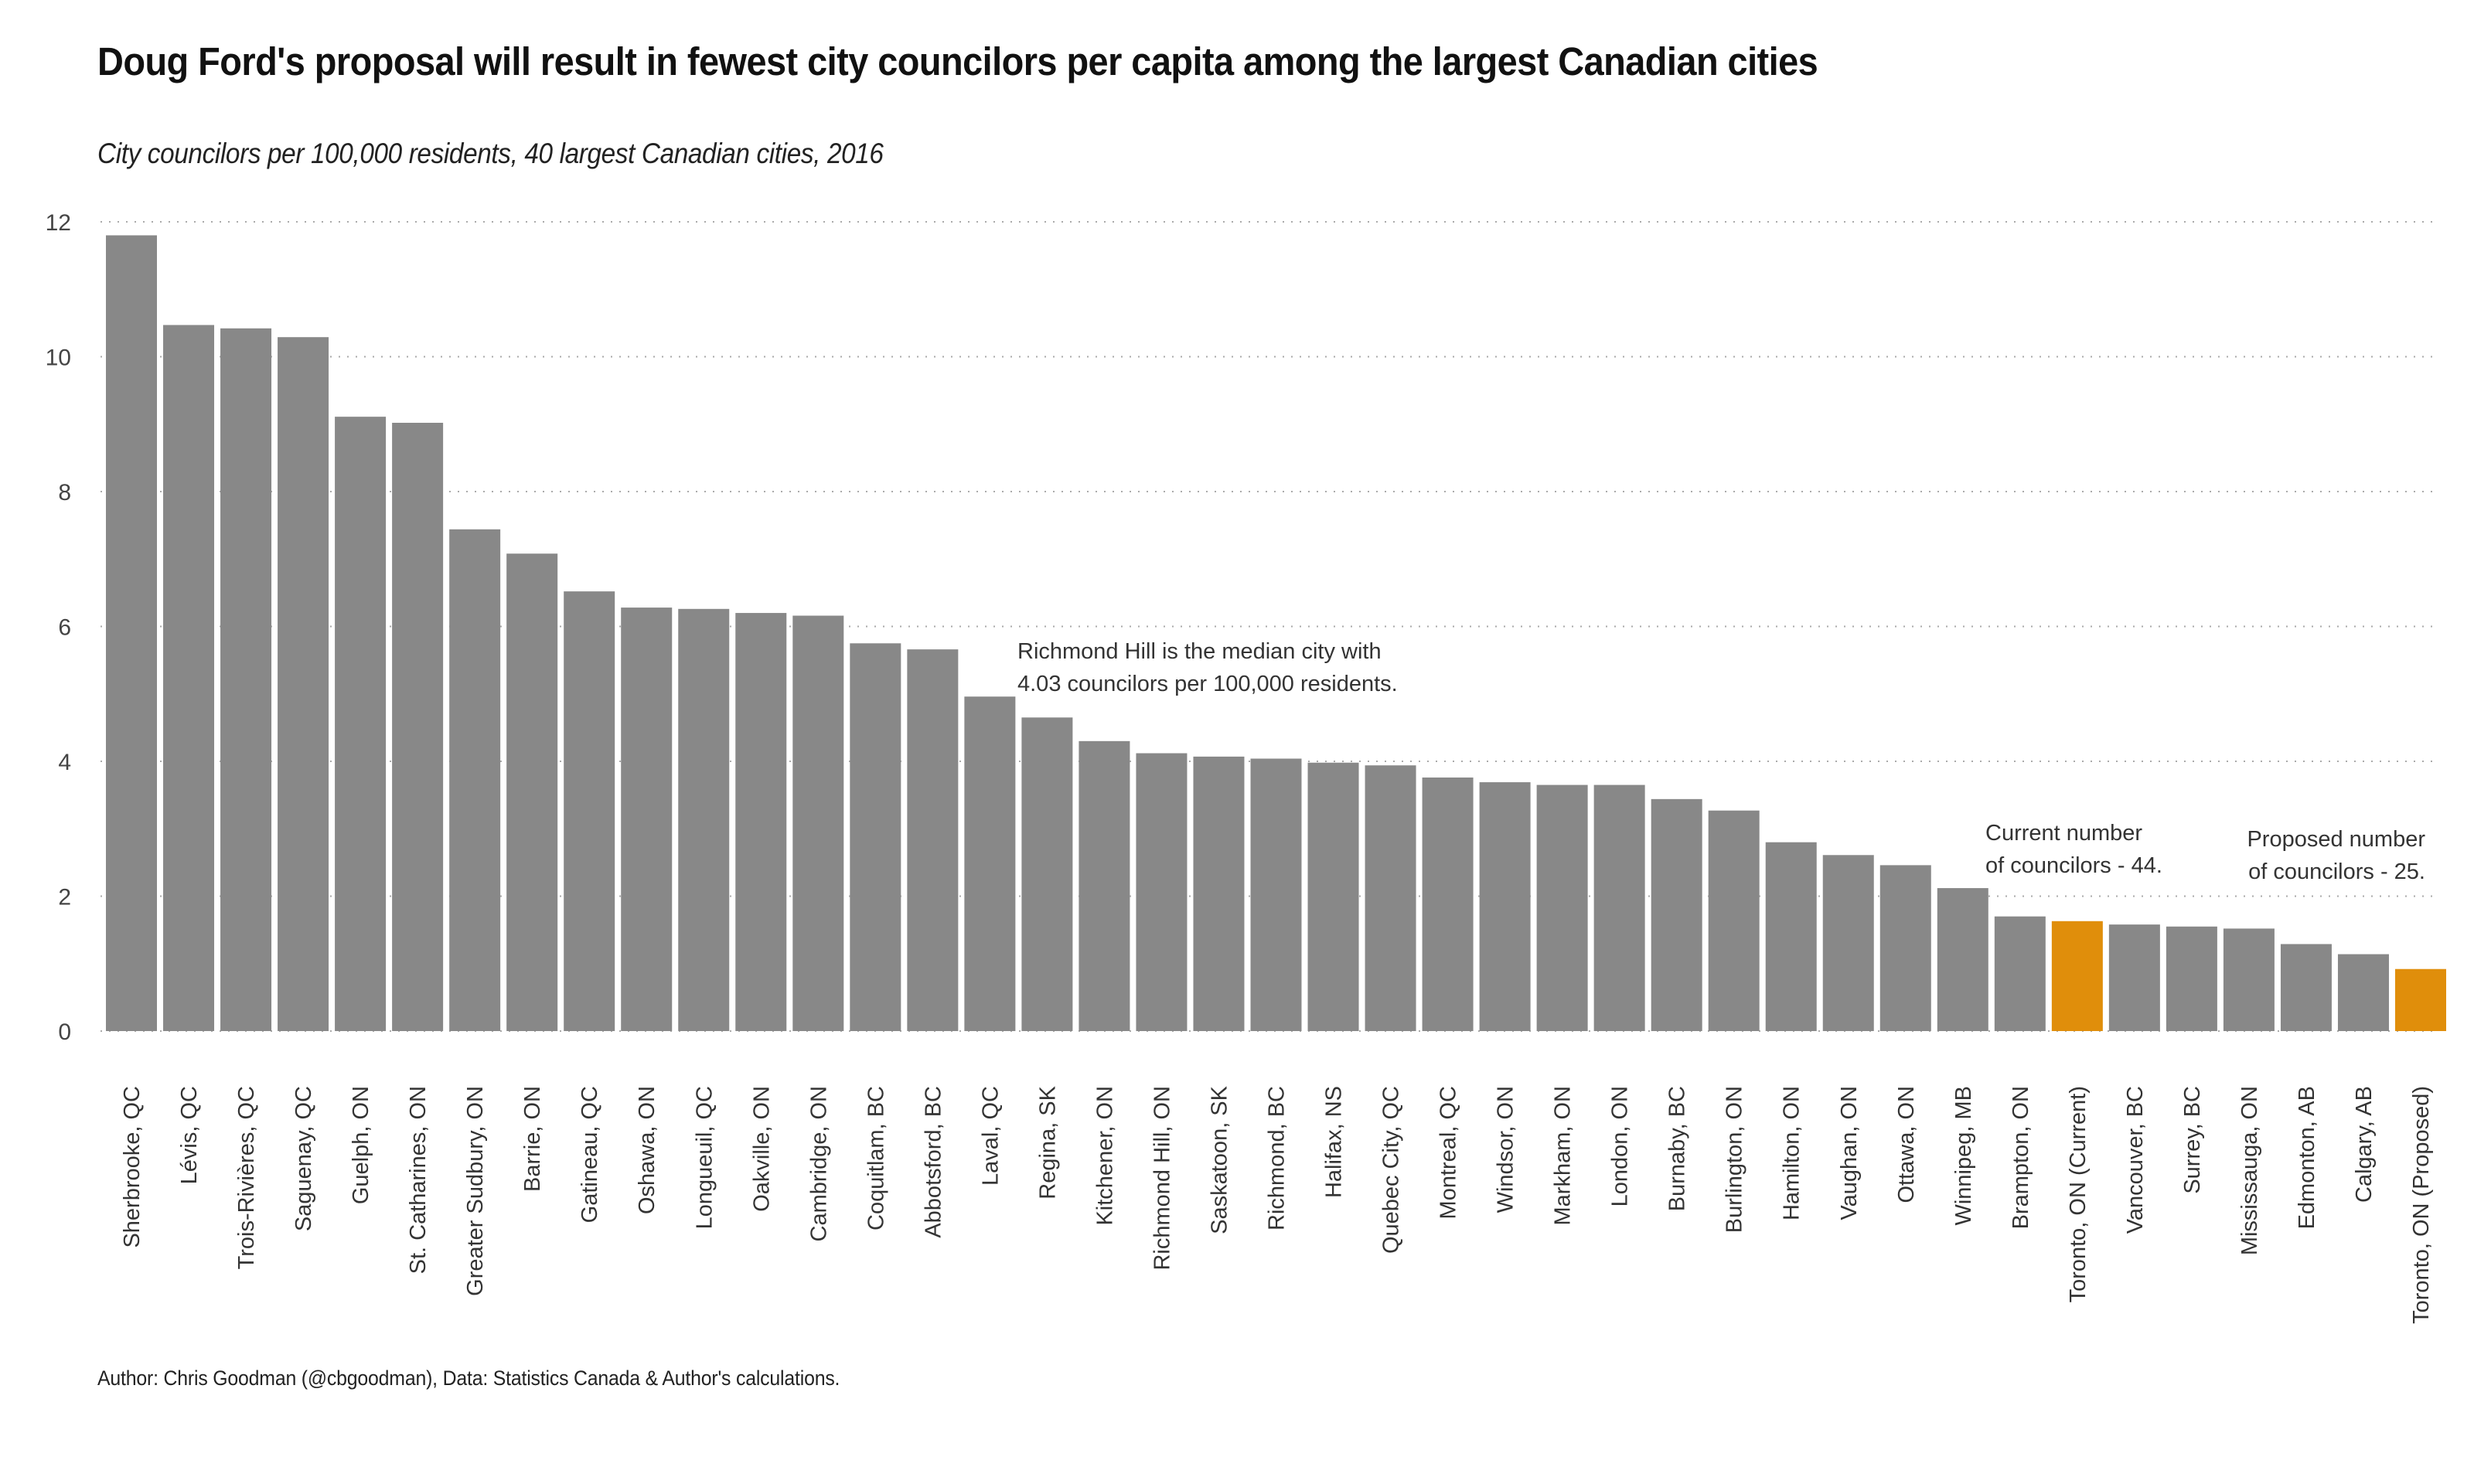  What do you see at coordinates (761, 1149) in the screenshot?
I see `x-tick-label: Oakville, ON` at bounding box center [761, 1149].